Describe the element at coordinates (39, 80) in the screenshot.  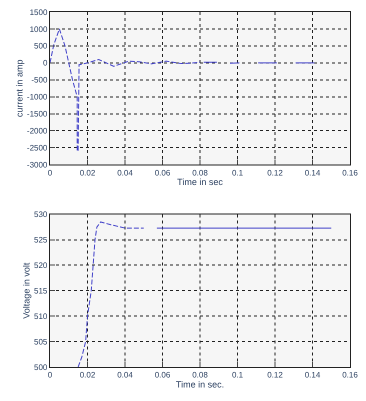
I see `y-tick-label: -500` at that location.